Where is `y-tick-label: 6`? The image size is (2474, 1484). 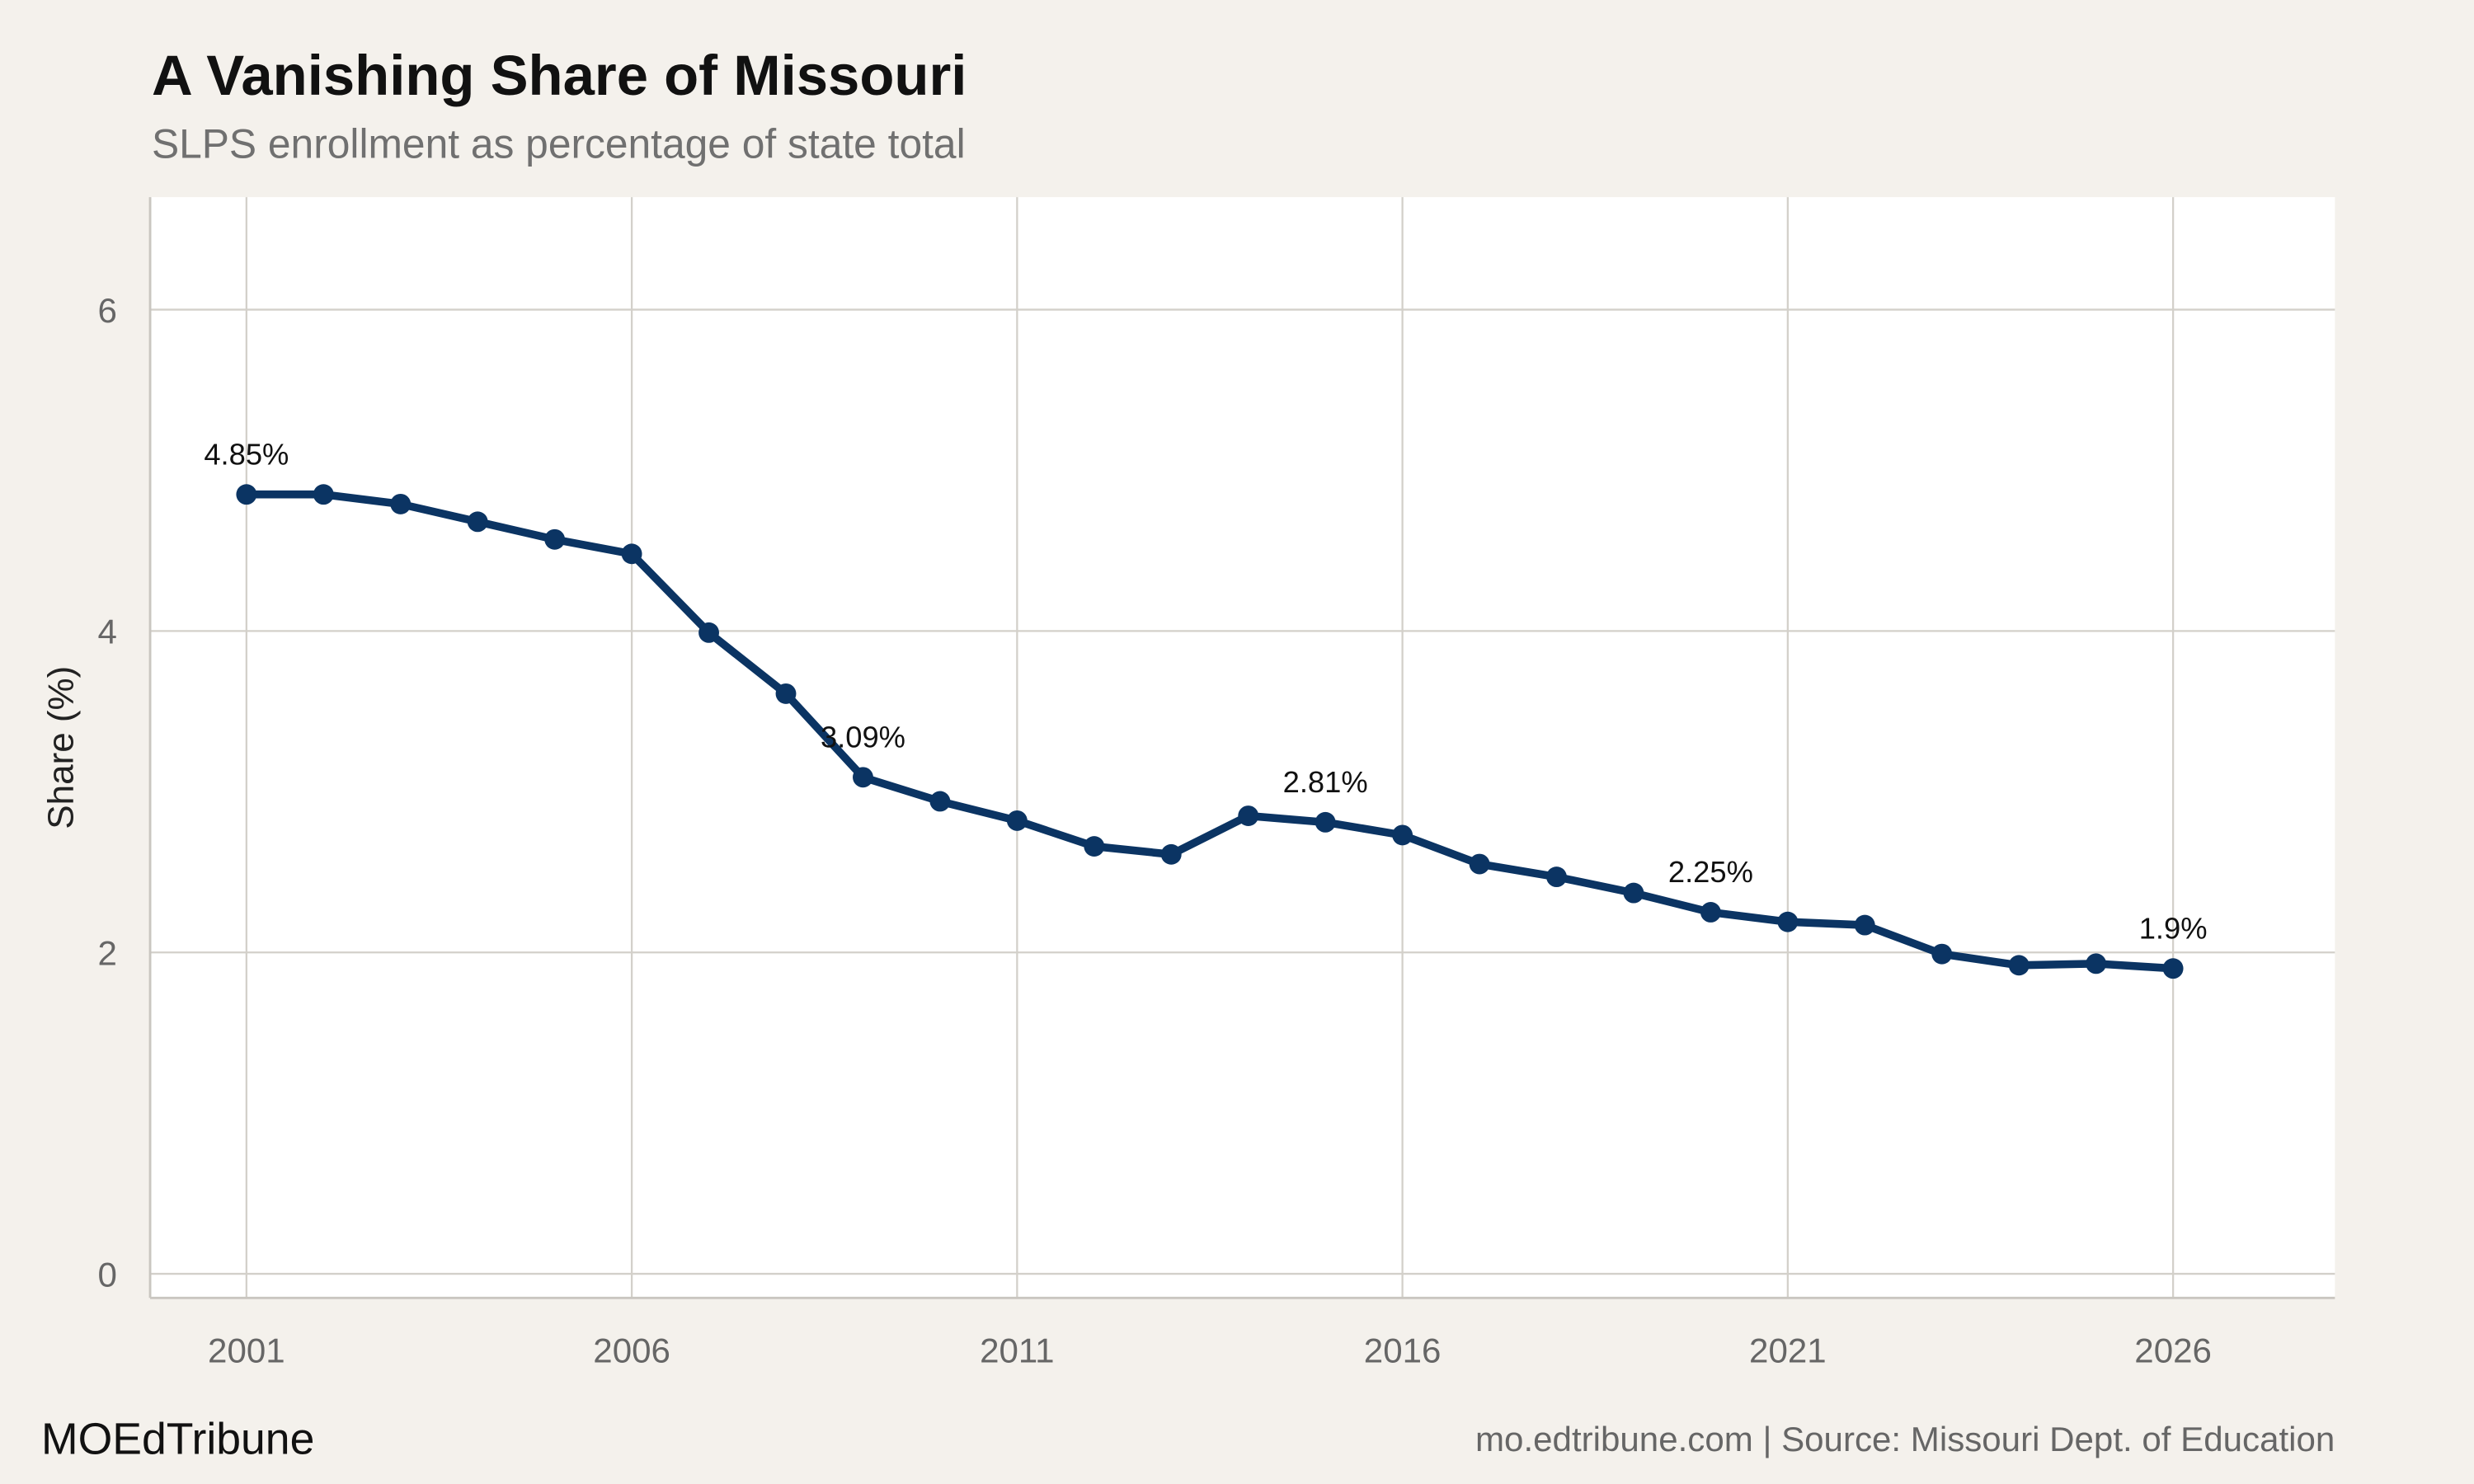 y-tick-label: 6 is located at coordinates (106, 310).